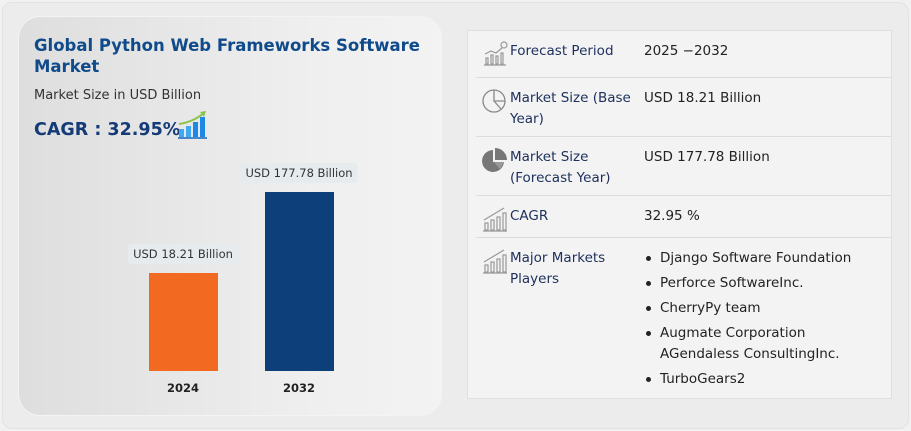  I want to click on list-item: Perforce SoftwareInc., so click(751, 283).